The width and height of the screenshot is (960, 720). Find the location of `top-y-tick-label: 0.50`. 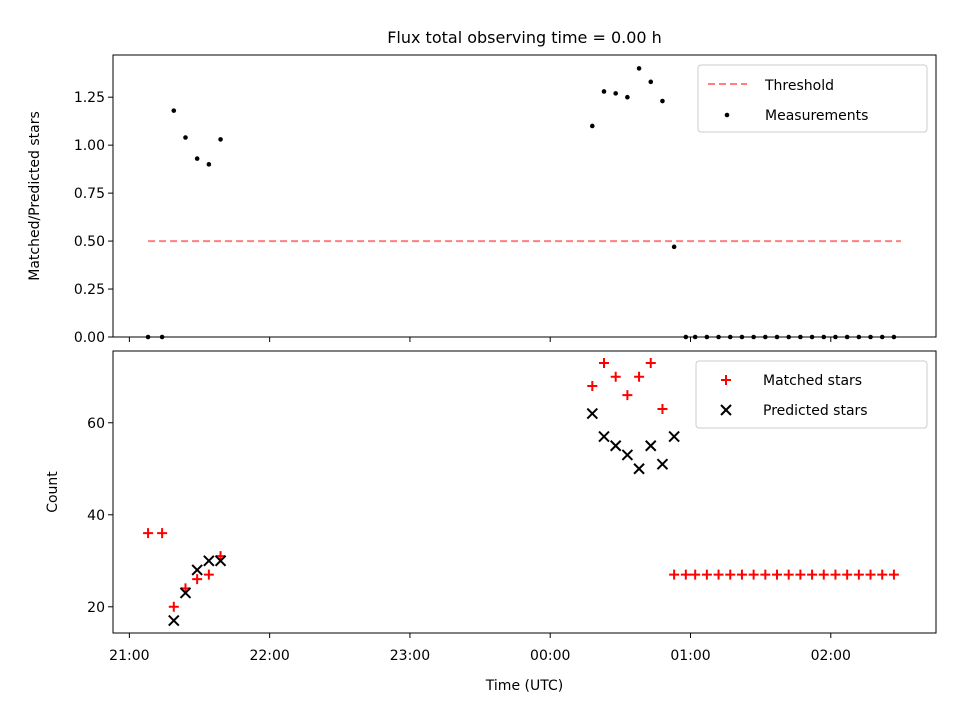

top-y-tick-label: 0.50 is located at coordinates (89, 242).